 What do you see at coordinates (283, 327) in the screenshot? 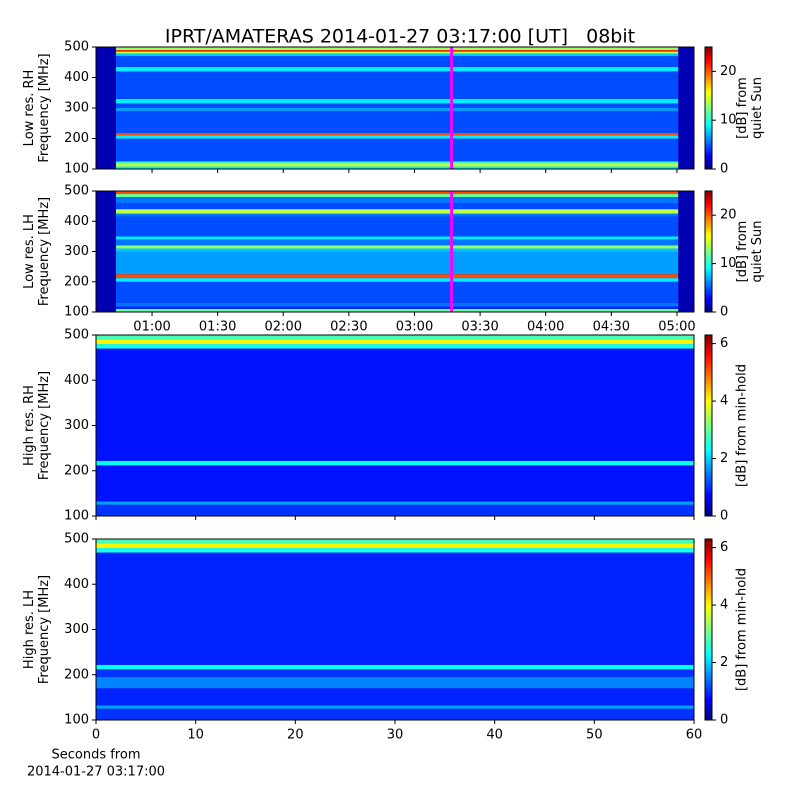
I see `x-tick-label: 02:00` at bounding box center [283, 327].